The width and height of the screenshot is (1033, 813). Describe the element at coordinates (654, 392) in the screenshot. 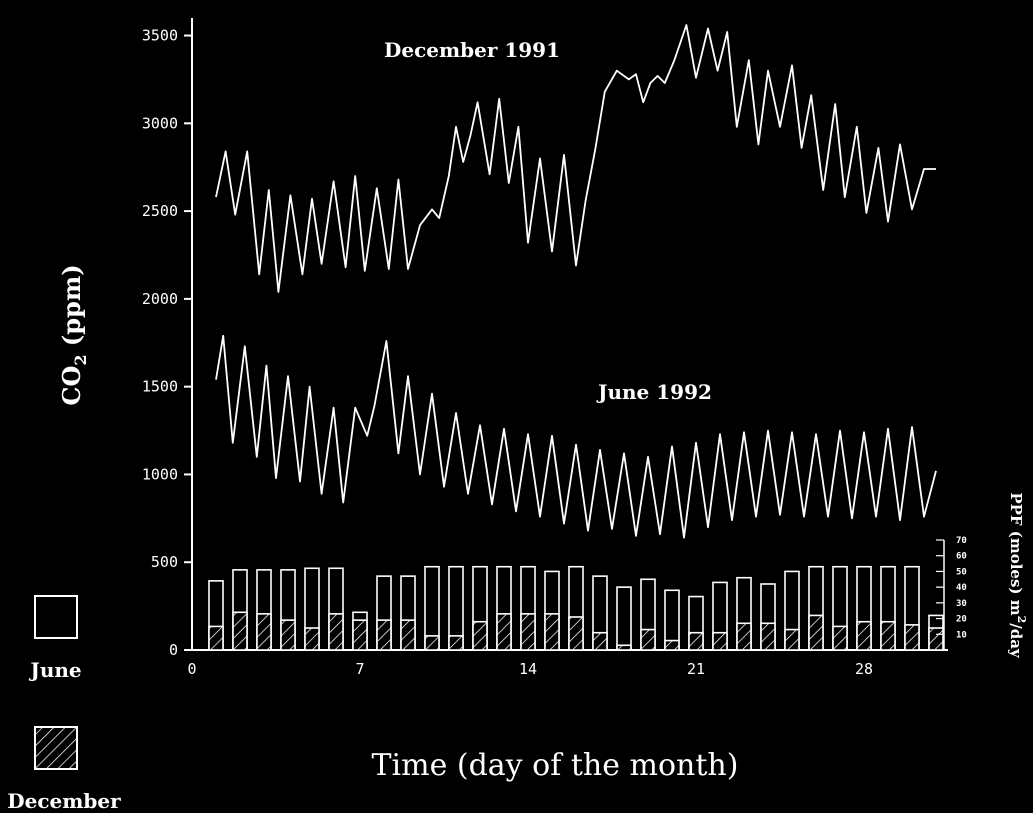

I see `june-series-label: June 1992` at that location.